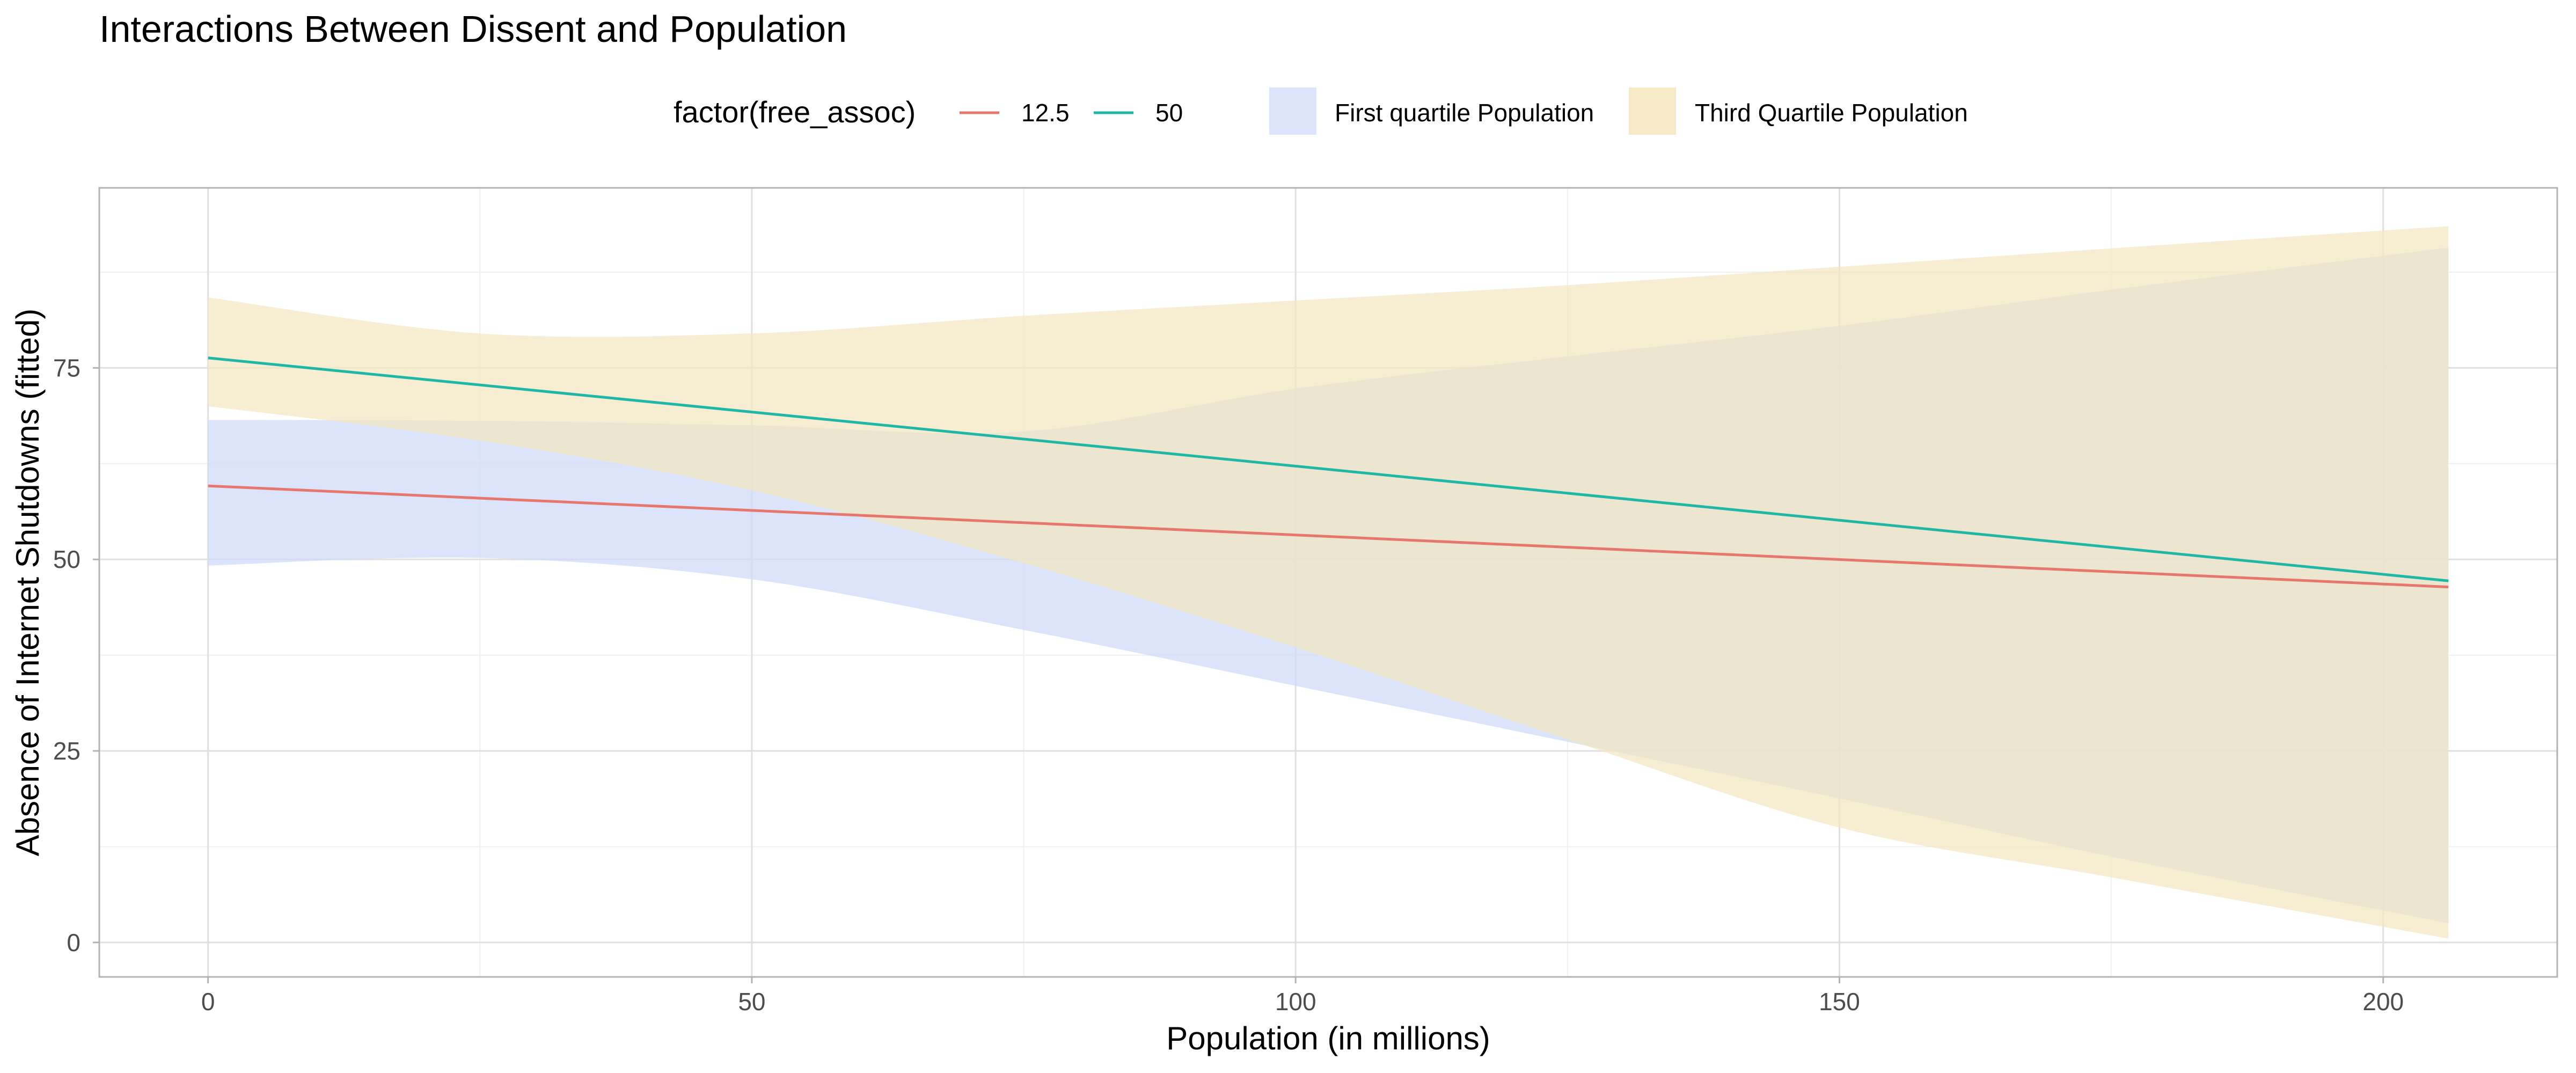  Describe the element at coordinates (1328, 1038) in the screenshot. I see `x-axis-title: Population (in millions)` at that location.